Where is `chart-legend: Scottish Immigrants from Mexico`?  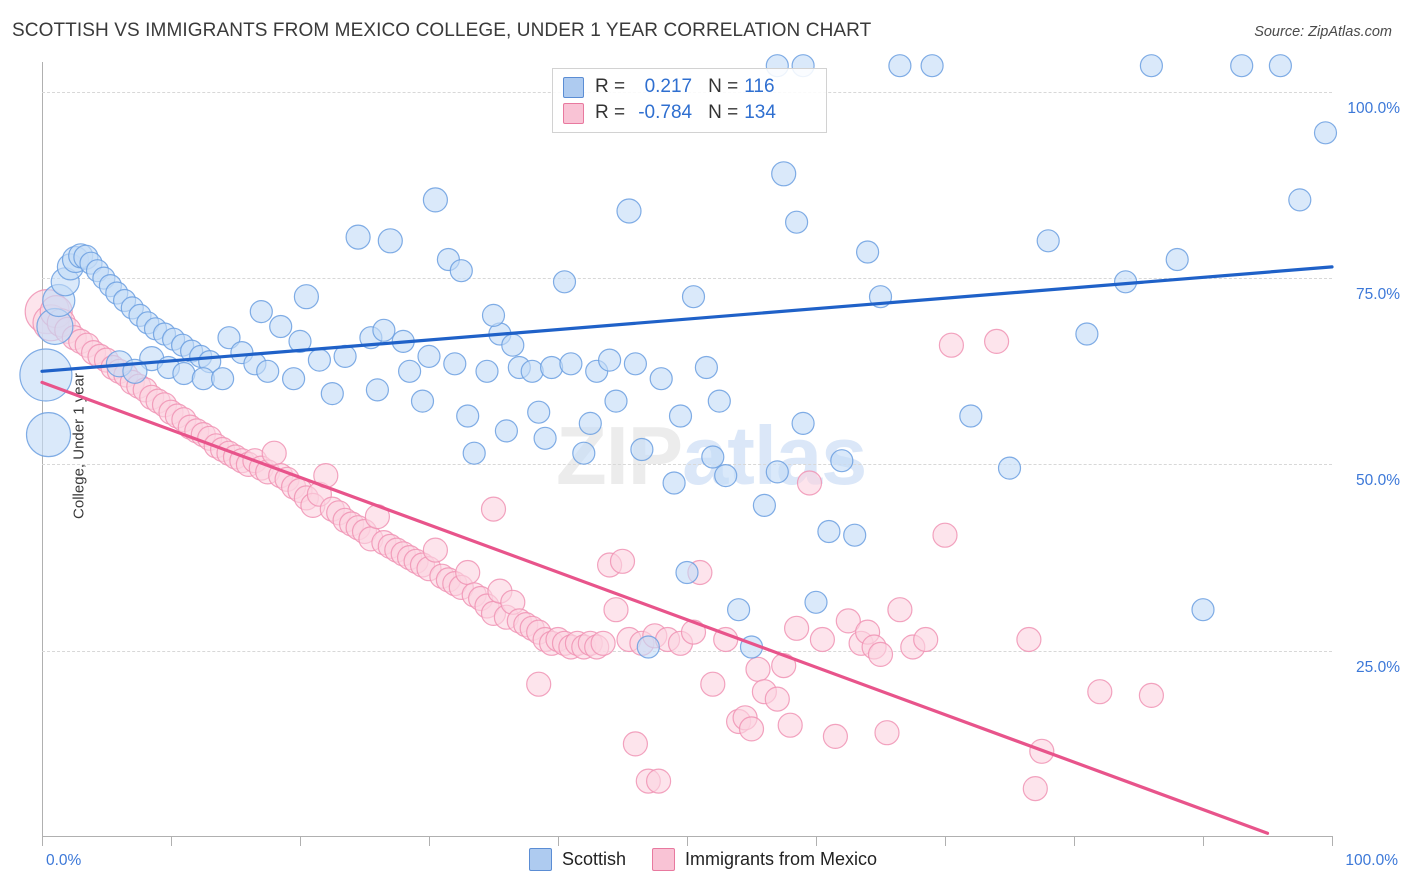 chart-legend: Scottish Immigrants from Mexico is located at coordinates (703, 859).